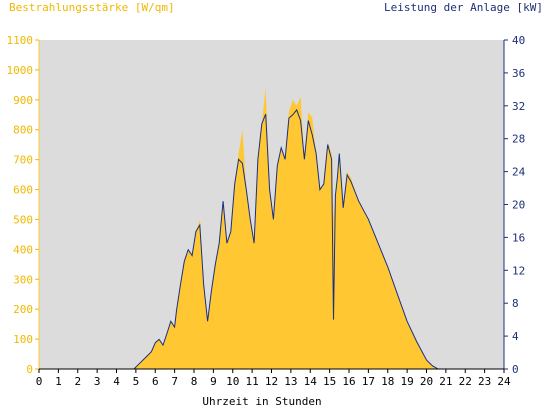 Image resolution: width=544 pixels, height=412 pixels. I want to click on left-axis-title: Bestrahlungsstärke [W/qm], so click(92, 7).